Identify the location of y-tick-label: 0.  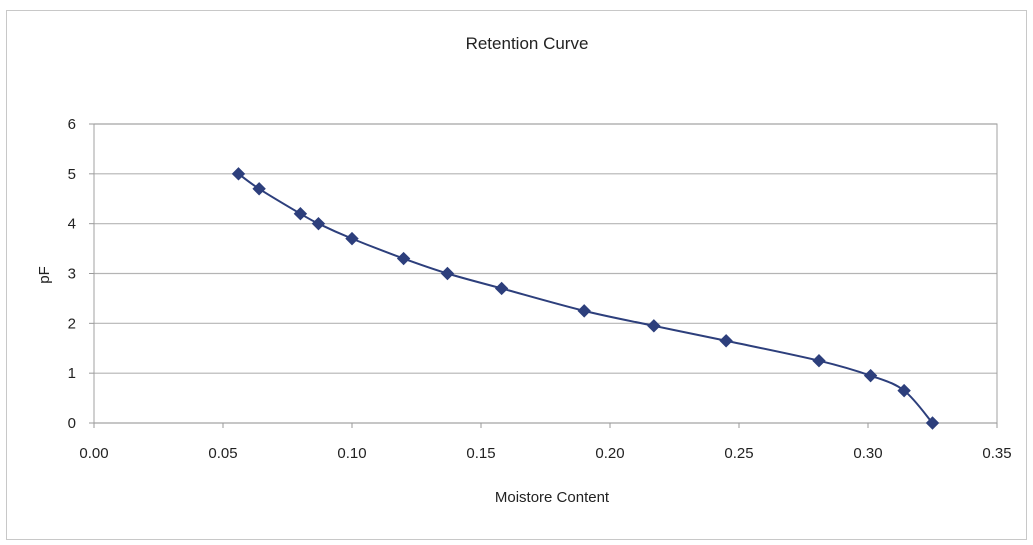
(72, 423).